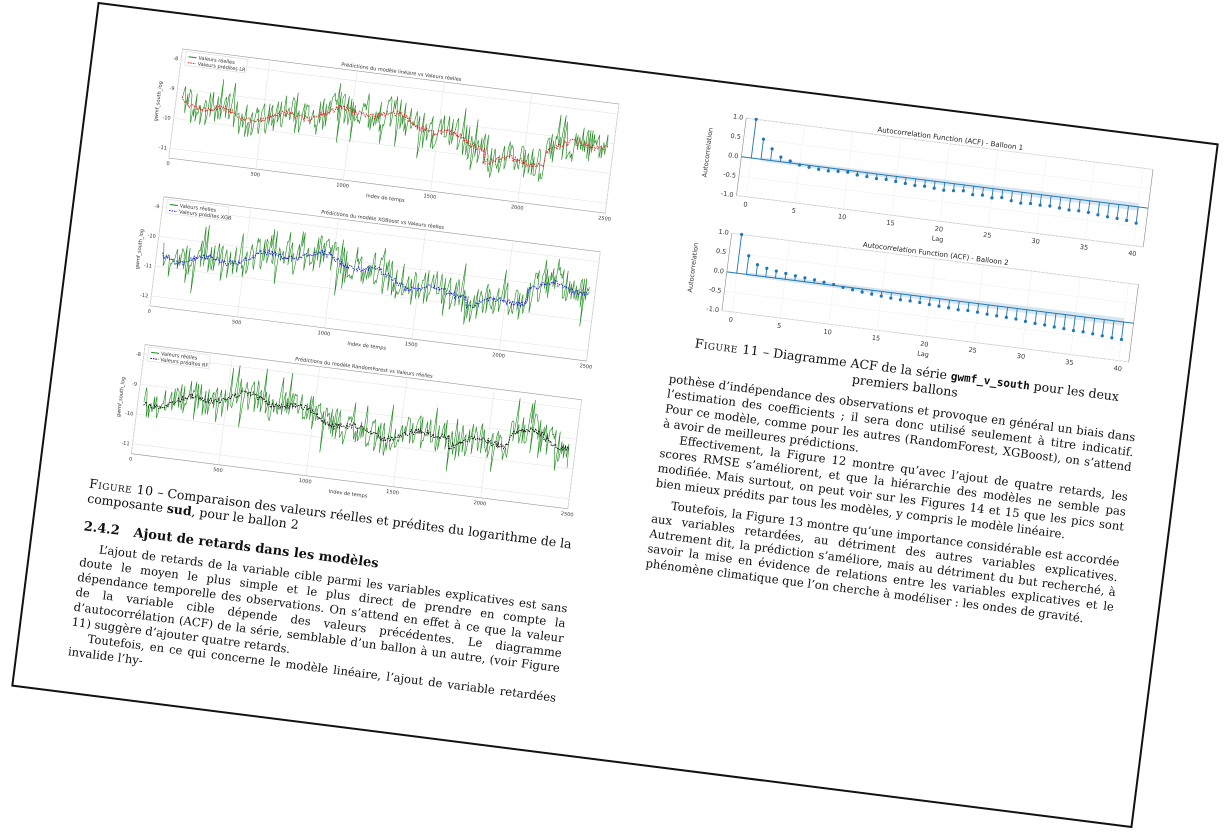 The image size is (1228, 840). Describe the element at coordinates (255, 174) in the screenshot. I see `x-tick-label: 500` at that location.